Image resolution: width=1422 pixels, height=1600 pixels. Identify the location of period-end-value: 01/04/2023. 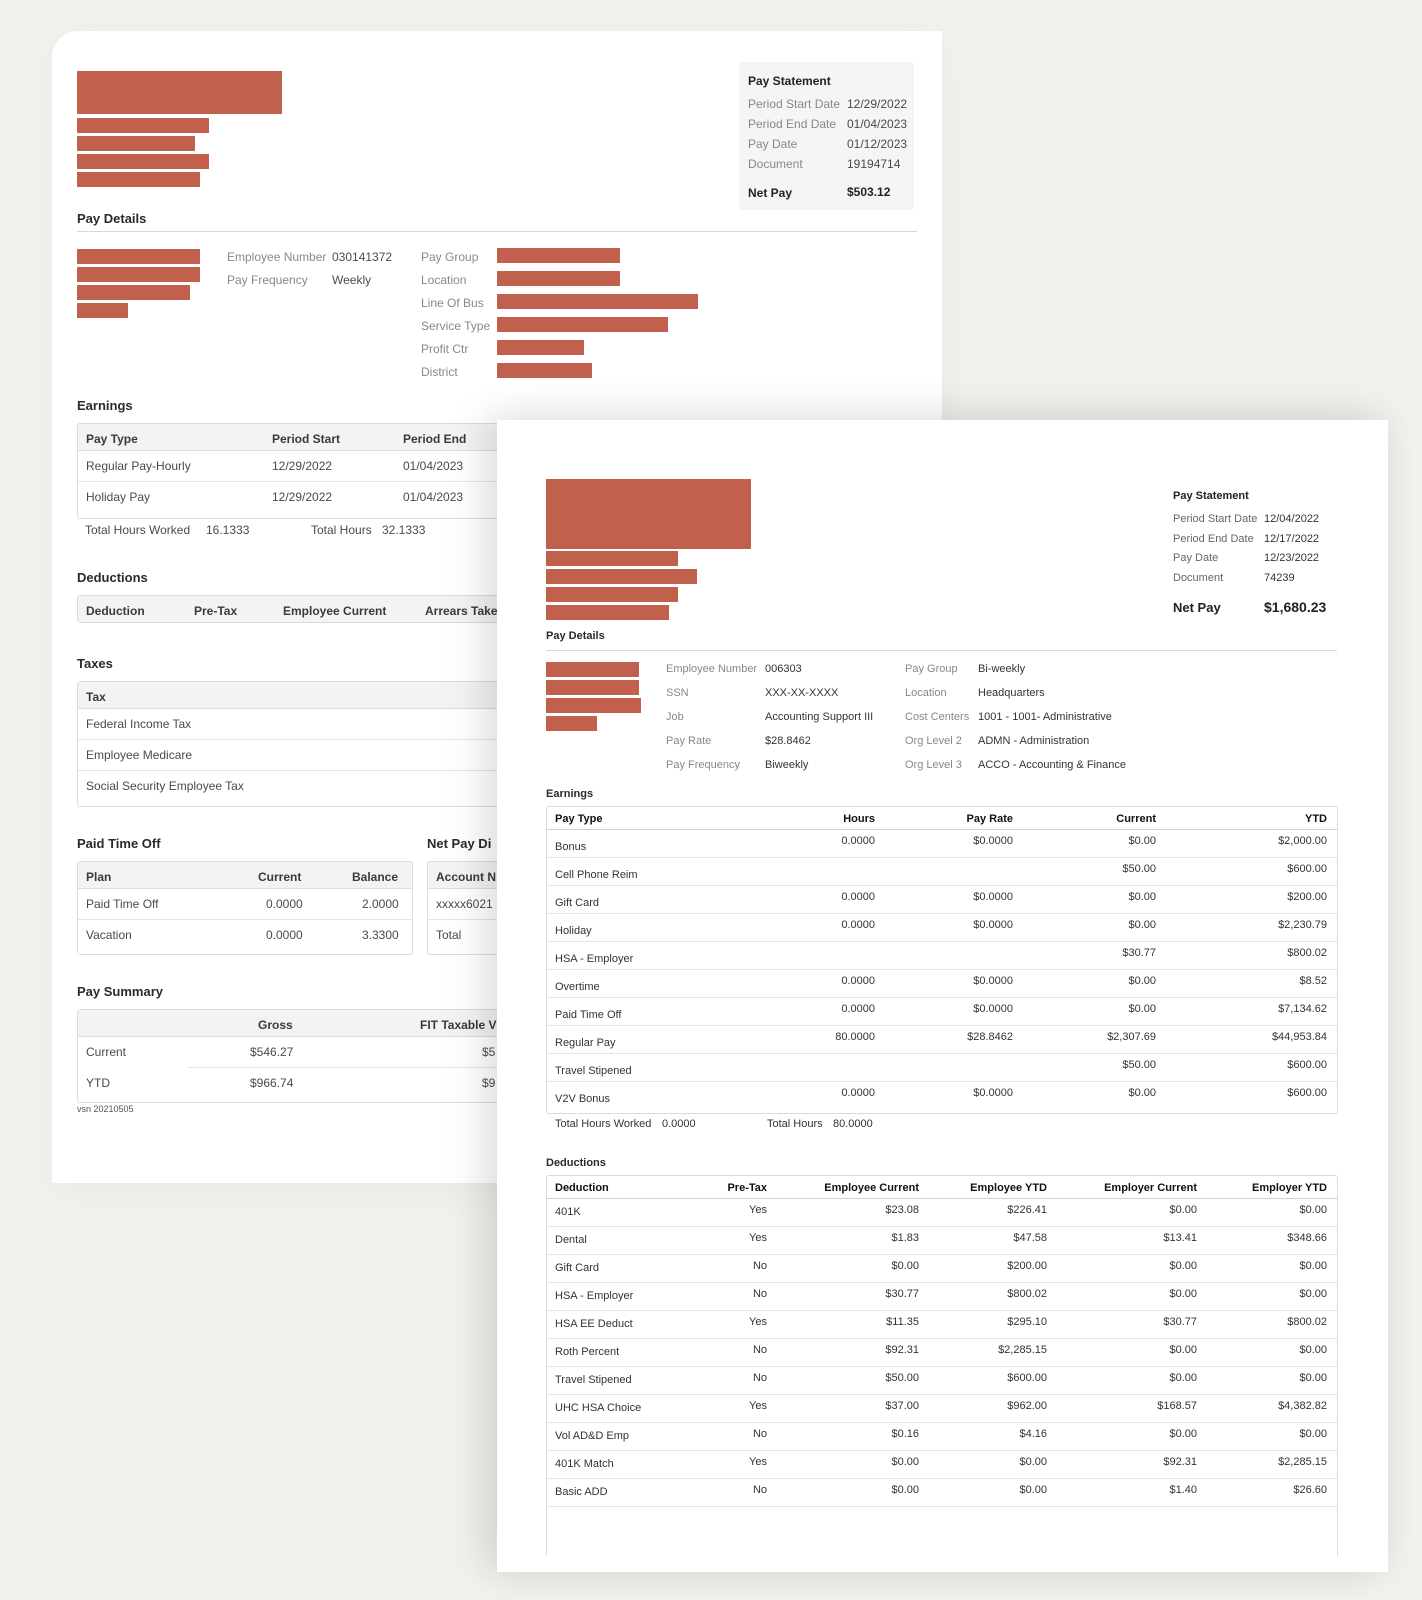
(877, 124).